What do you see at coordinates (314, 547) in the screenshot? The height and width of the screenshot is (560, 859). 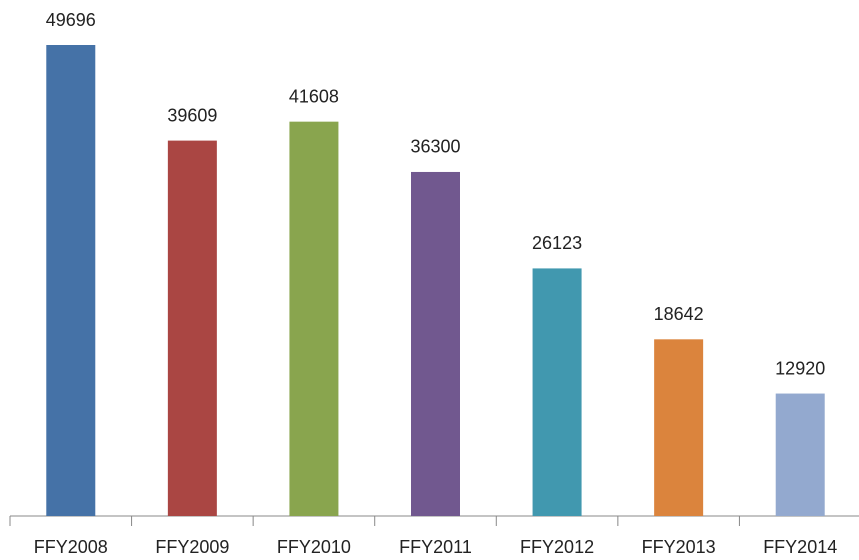 I see `x-tick-label: FFY2010` at bounding box center [314, 547].